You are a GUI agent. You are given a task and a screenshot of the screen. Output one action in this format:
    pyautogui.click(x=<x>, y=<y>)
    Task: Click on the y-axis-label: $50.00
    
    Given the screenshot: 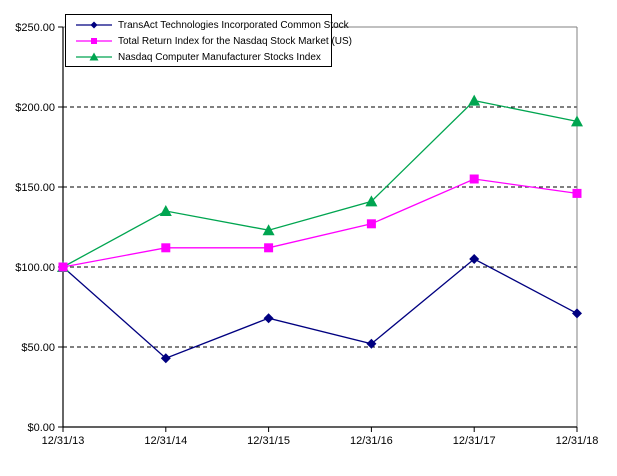 What is the action you would take?
    pyautogui.click(x=38, y=348)
    